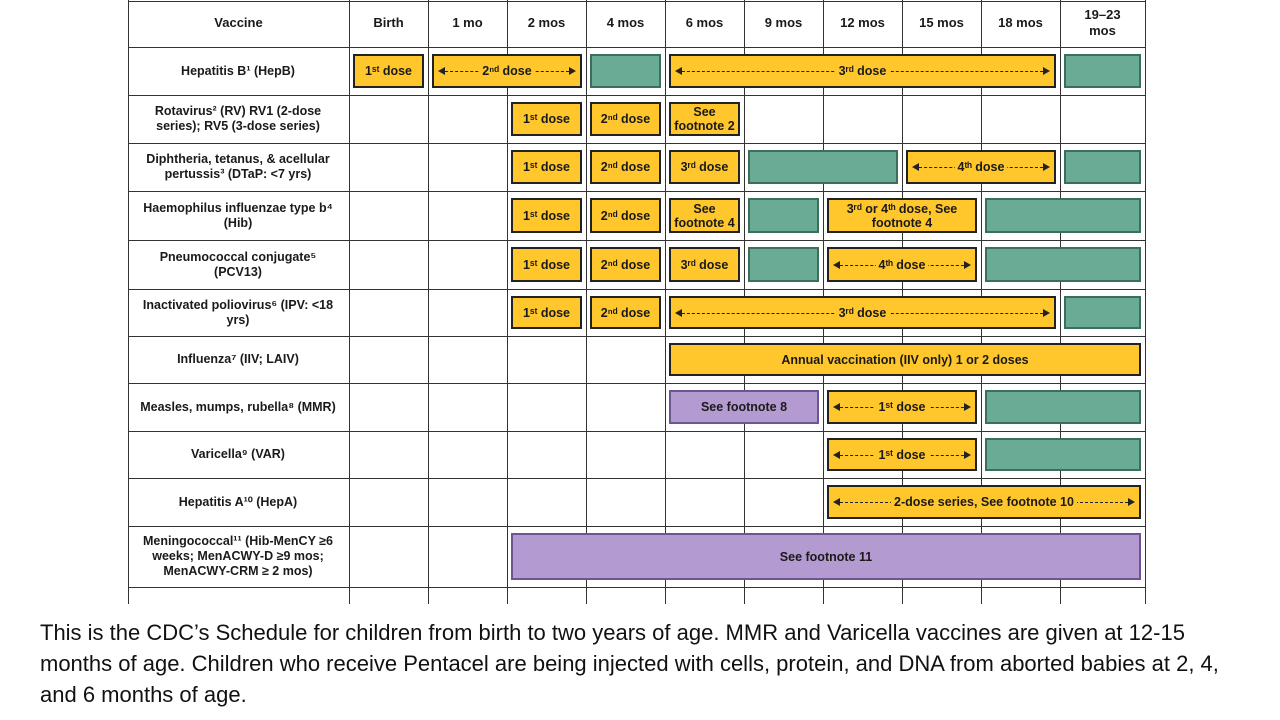 The height and width of the screenshot is (720, 1280). What do you see at coordinates (238, 264) in the screenshot?
I see `vaccine-name: Pneumococcal conjugate⁵ (PCV13)` at bounding box center [238, 264].